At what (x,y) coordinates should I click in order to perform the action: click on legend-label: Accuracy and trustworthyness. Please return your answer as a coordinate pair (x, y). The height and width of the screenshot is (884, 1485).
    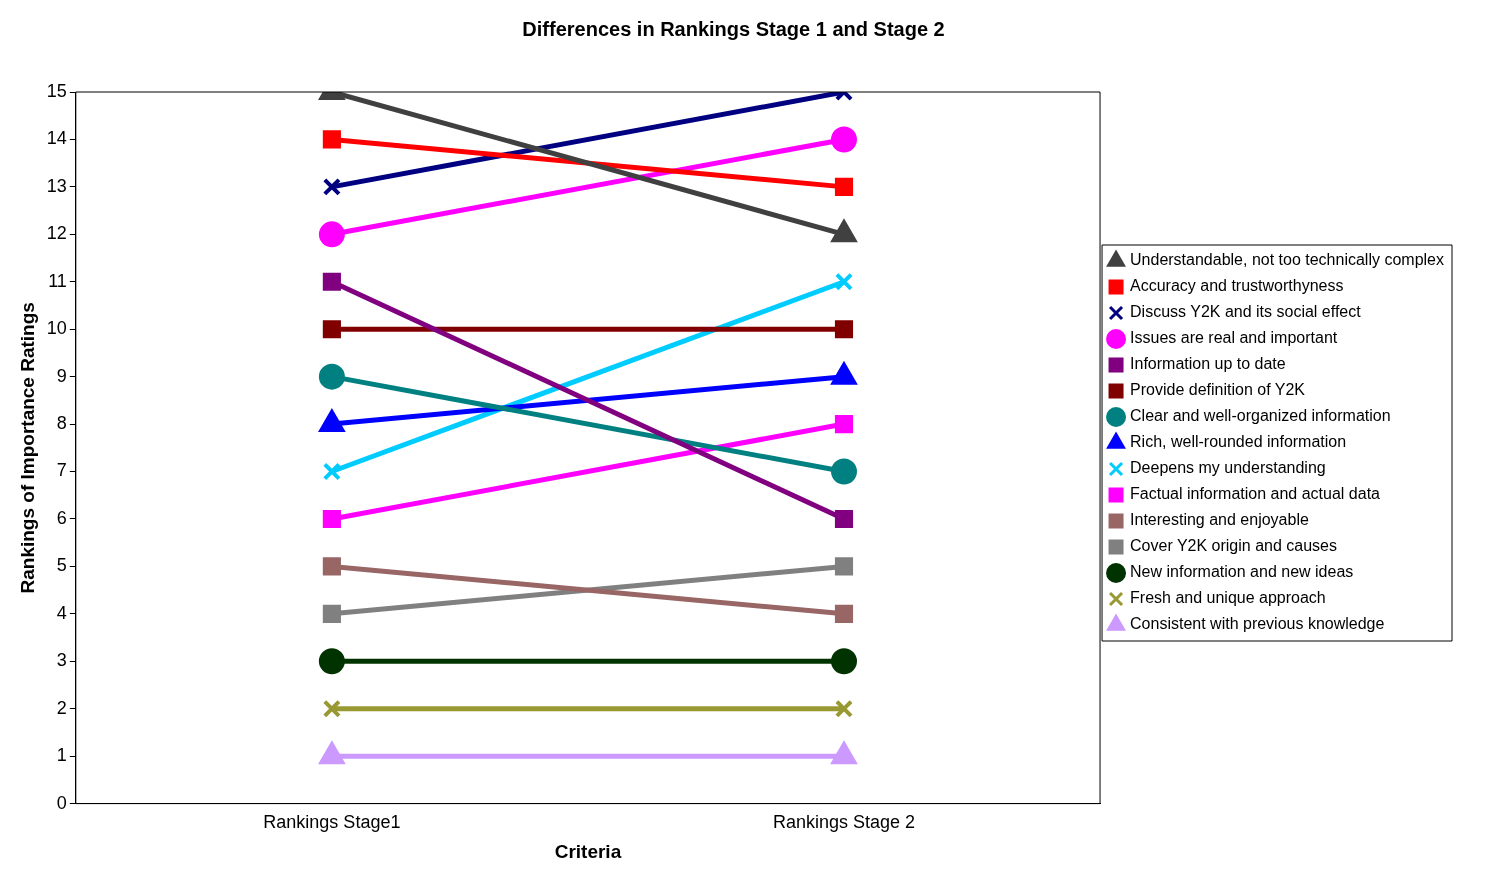
    Looking at the image, I should click on (1237, 286).